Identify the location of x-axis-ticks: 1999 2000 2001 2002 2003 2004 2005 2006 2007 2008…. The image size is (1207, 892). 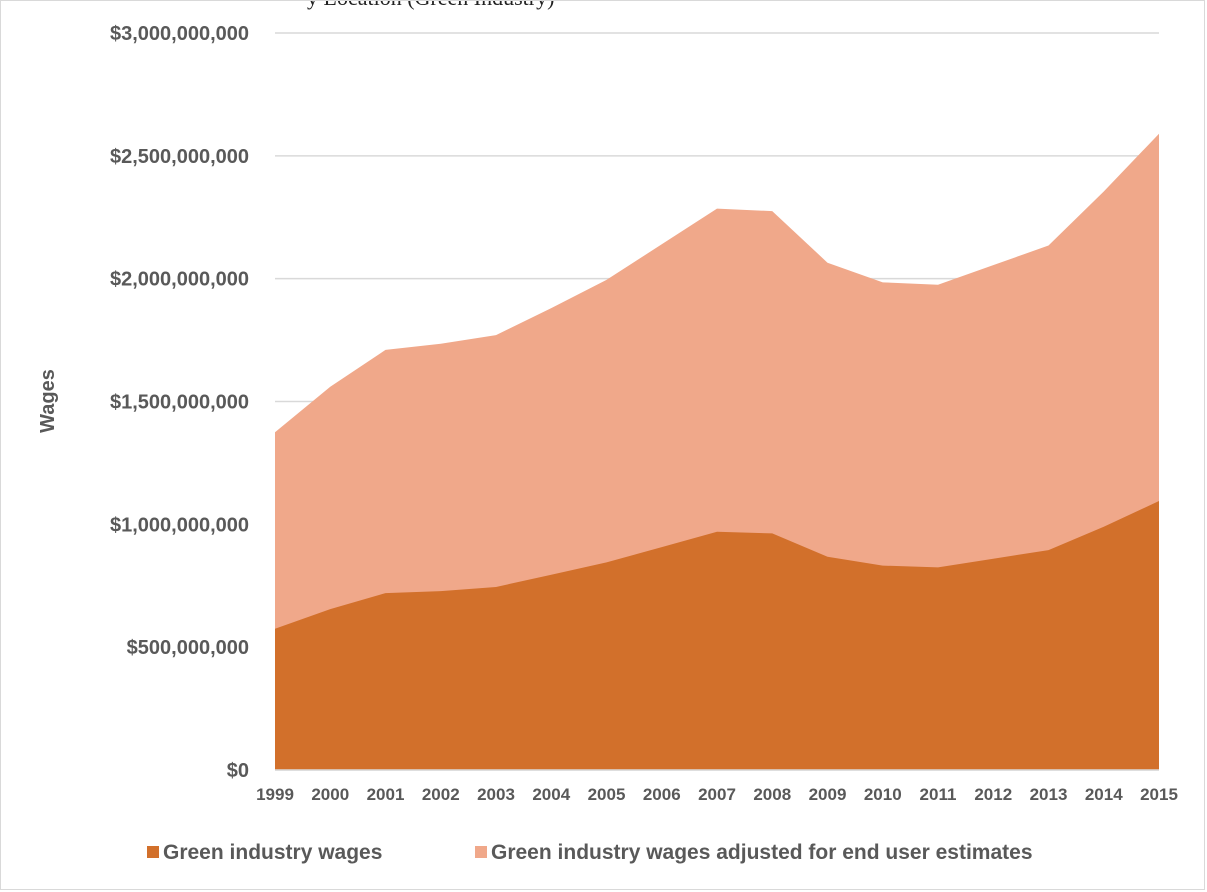
(717, 794).